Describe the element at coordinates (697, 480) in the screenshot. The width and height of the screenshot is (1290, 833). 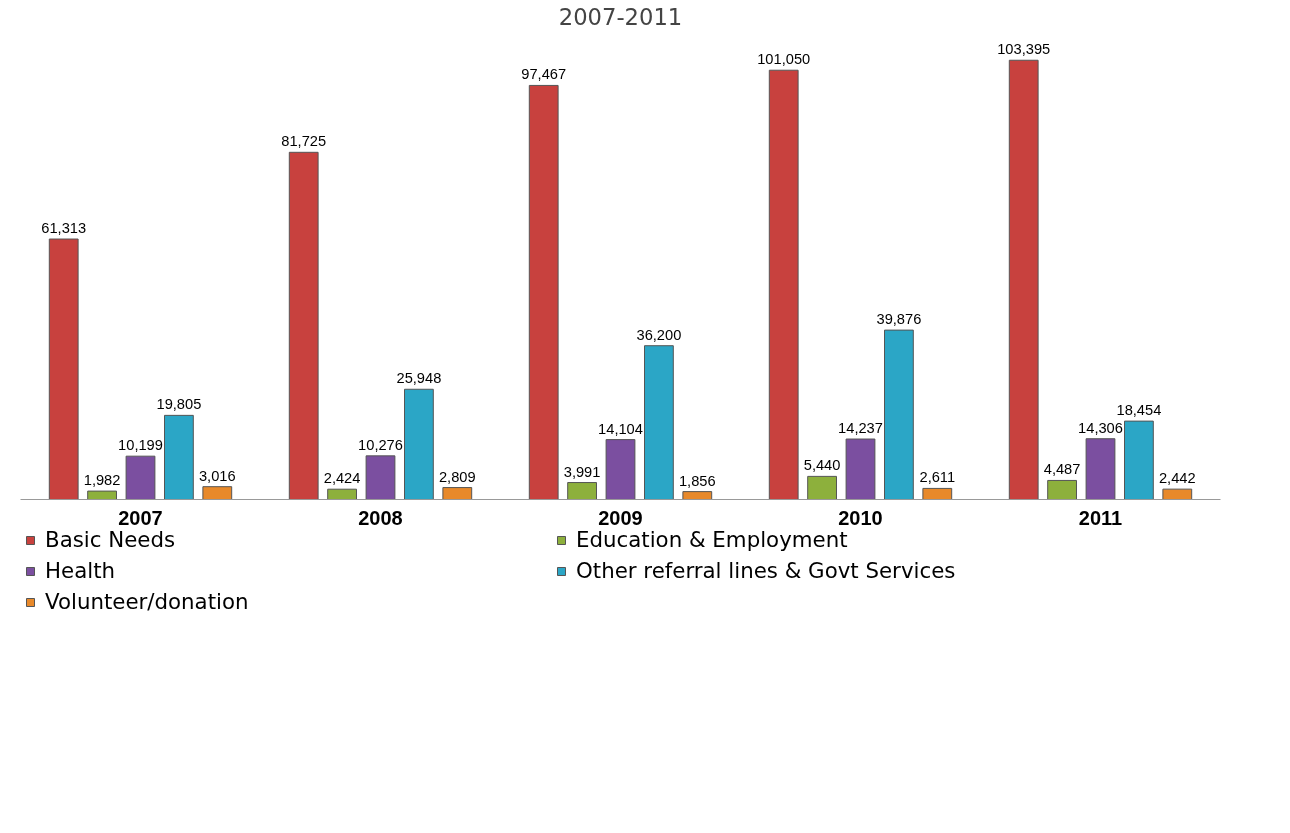
I see `data-label: 1,856` at that location.